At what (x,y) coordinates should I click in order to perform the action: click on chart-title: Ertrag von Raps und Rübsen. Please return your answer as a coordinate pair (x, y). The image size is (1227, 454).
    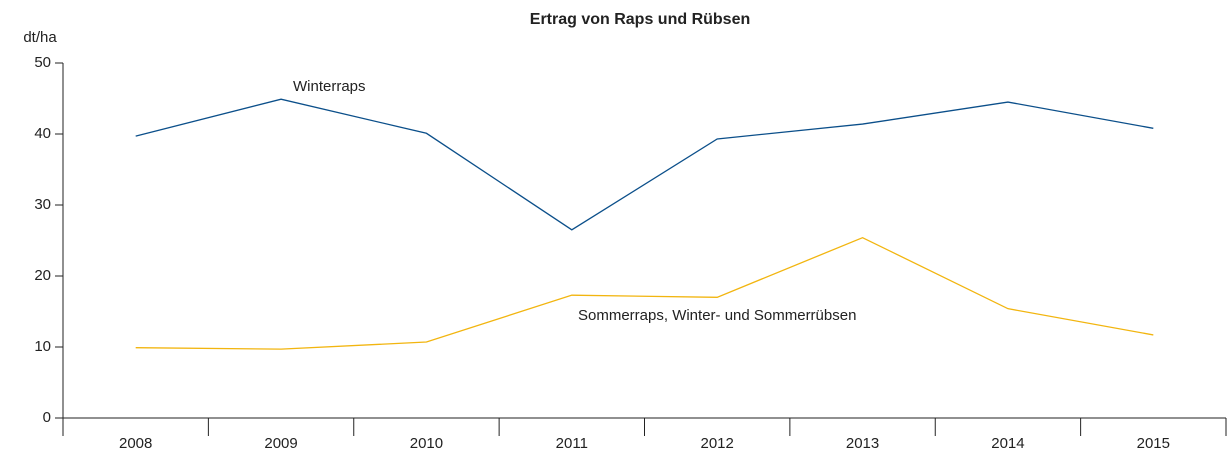
    Looking at the image, I should click on (640, 19).